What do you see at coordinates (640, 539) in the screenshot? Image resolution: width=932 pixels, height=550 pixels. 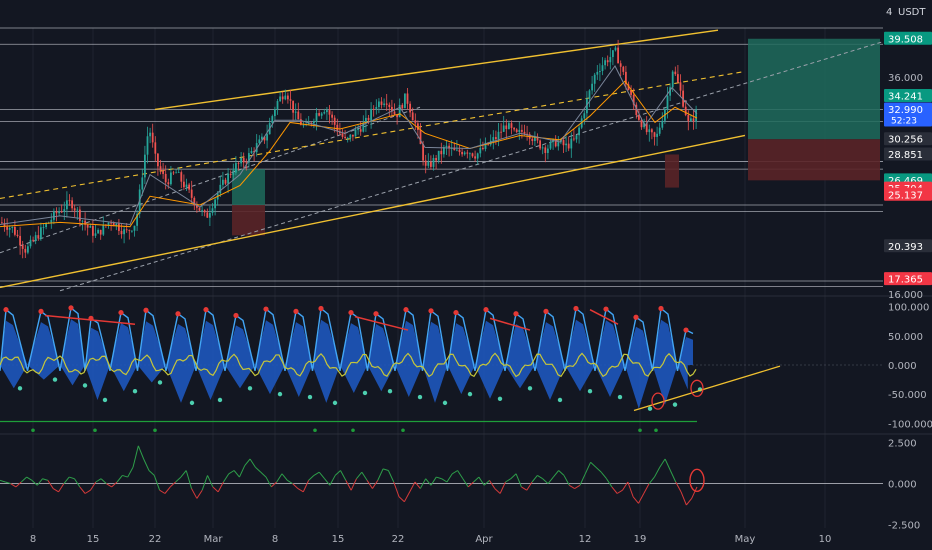 I see `time-label: 19` at bounding box center [640, 539].